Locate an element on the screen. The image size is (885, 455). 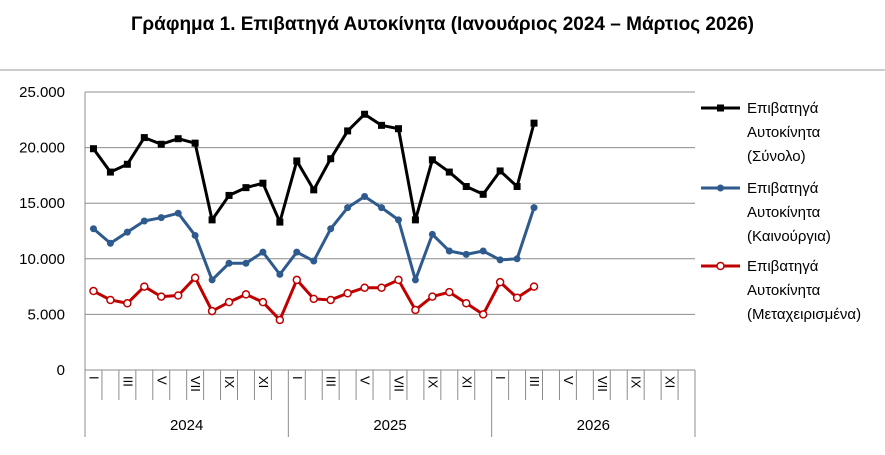
legend-entry: Επιβατηγά Αυτοκίνητα (Καινούργια) is located at coordinates (766, 212).